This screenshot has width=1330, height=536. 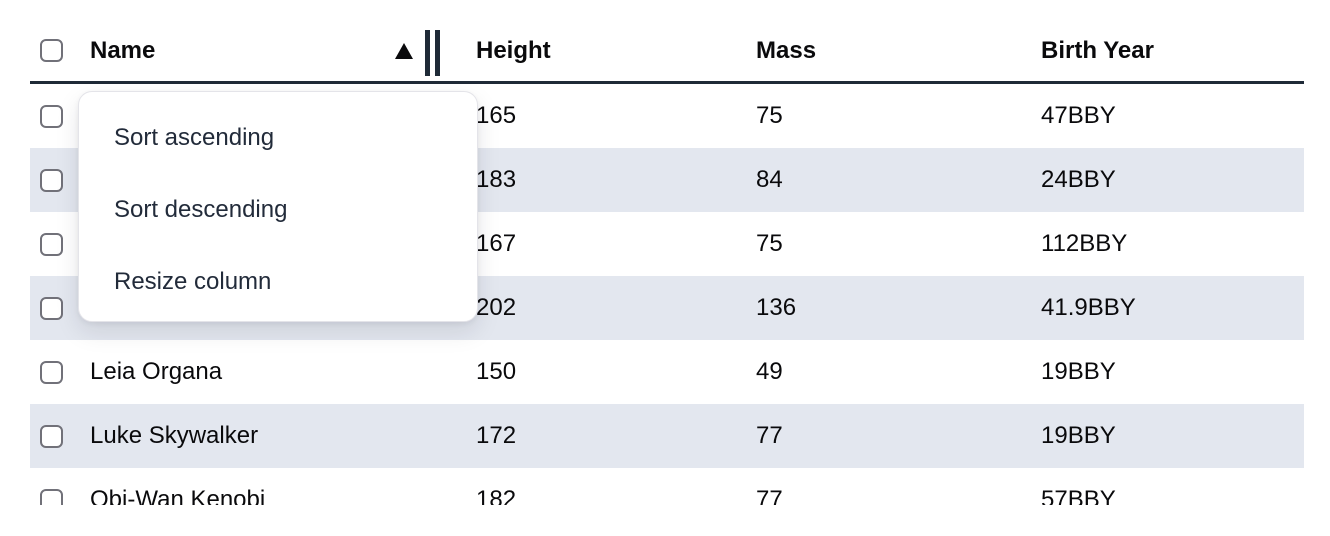 I want to click on cell-mass: 49, so click(x=769, y=371).